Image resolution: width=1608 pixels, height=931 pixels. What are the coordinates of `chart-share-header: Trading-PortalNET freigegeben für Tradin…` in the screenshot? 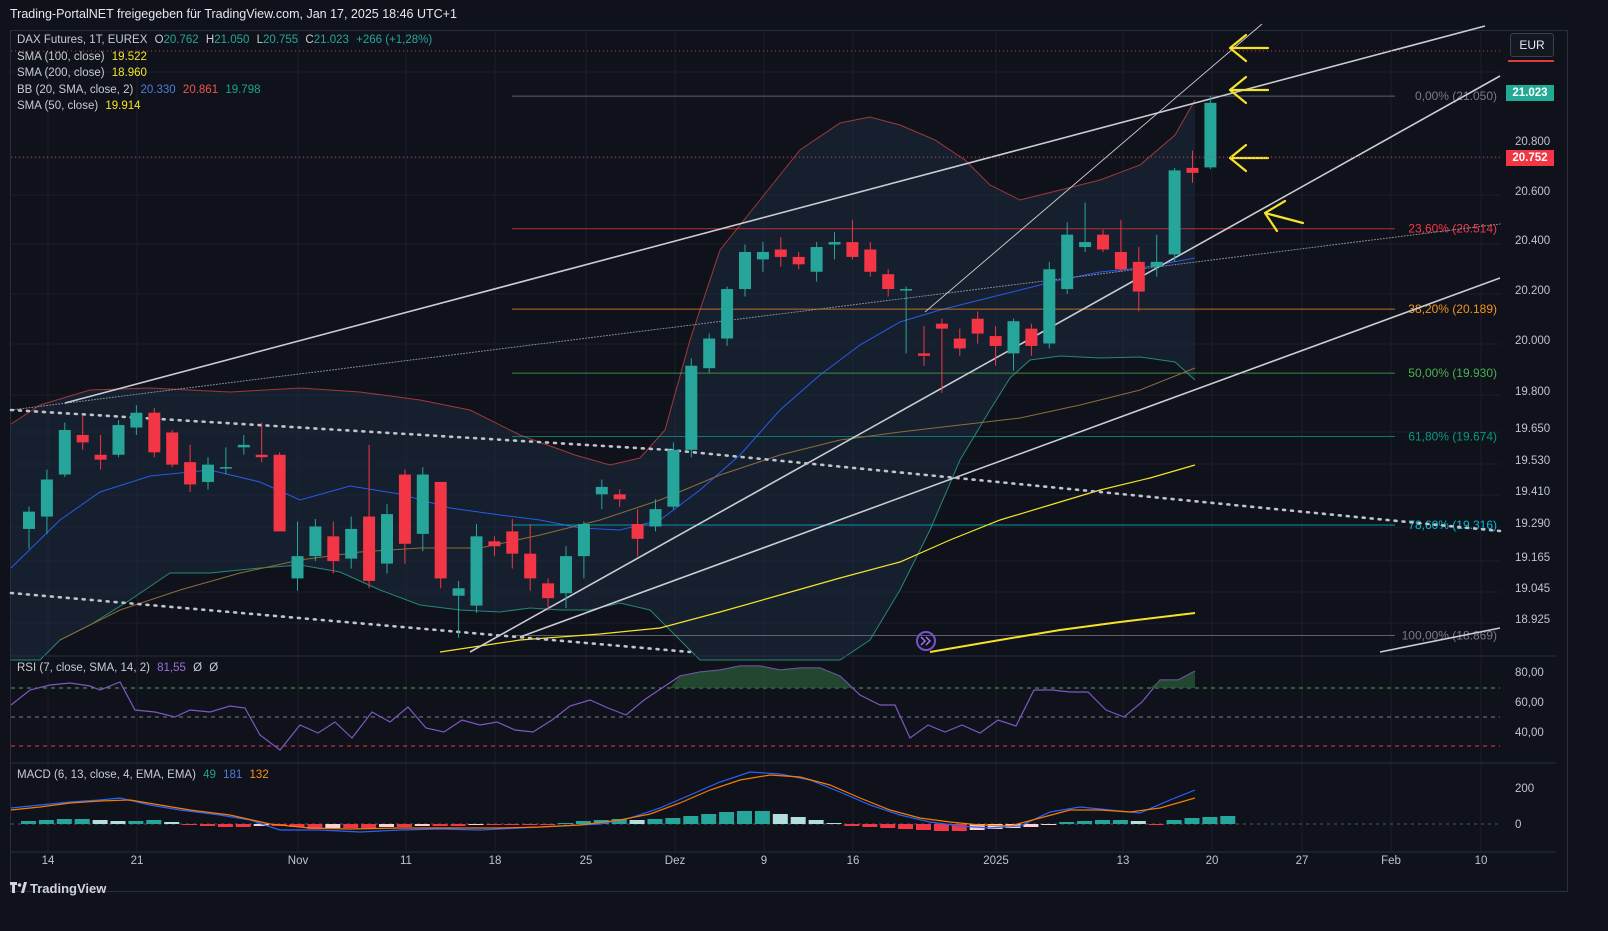 It's located at (233, 14).